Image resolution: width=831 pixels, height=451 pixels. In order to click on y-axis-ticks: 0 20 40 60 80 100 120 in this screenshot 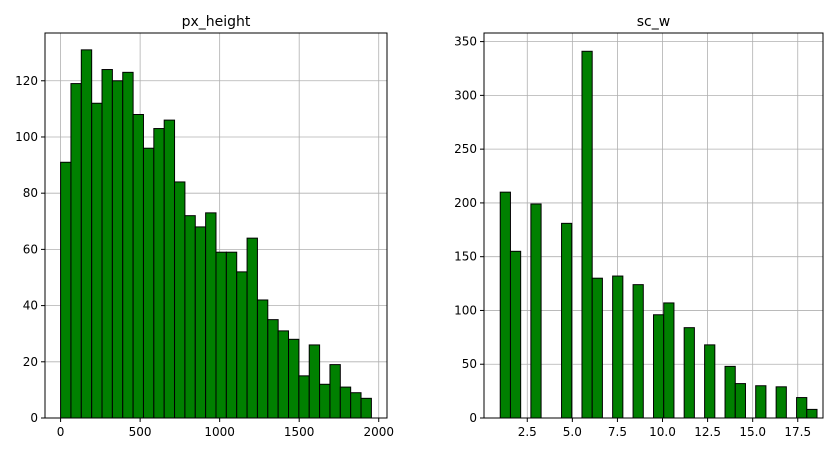, I will do `click(30, 249)`.